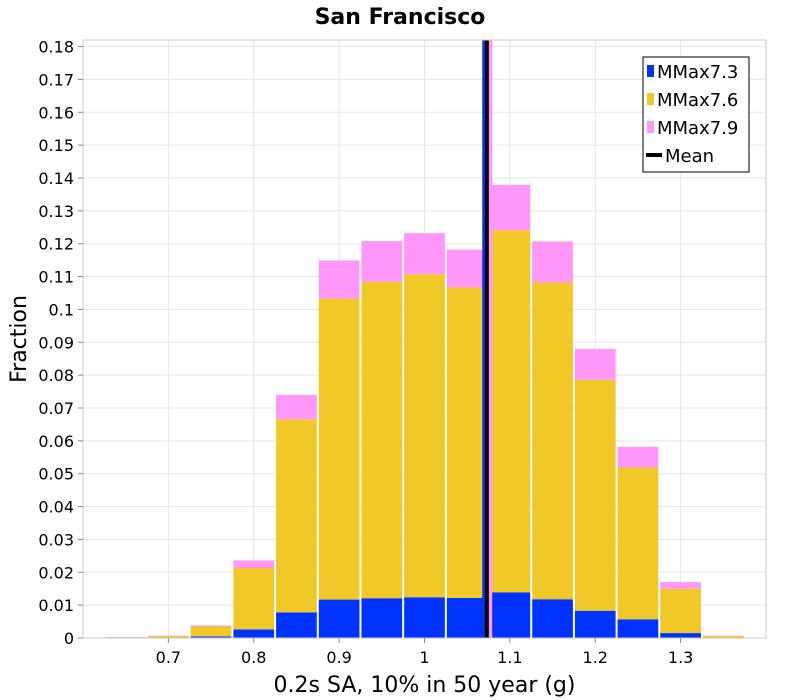 This screenshot has width=800, height=700. I want to click on y-tick-label: 0.03, so click(56, 539).